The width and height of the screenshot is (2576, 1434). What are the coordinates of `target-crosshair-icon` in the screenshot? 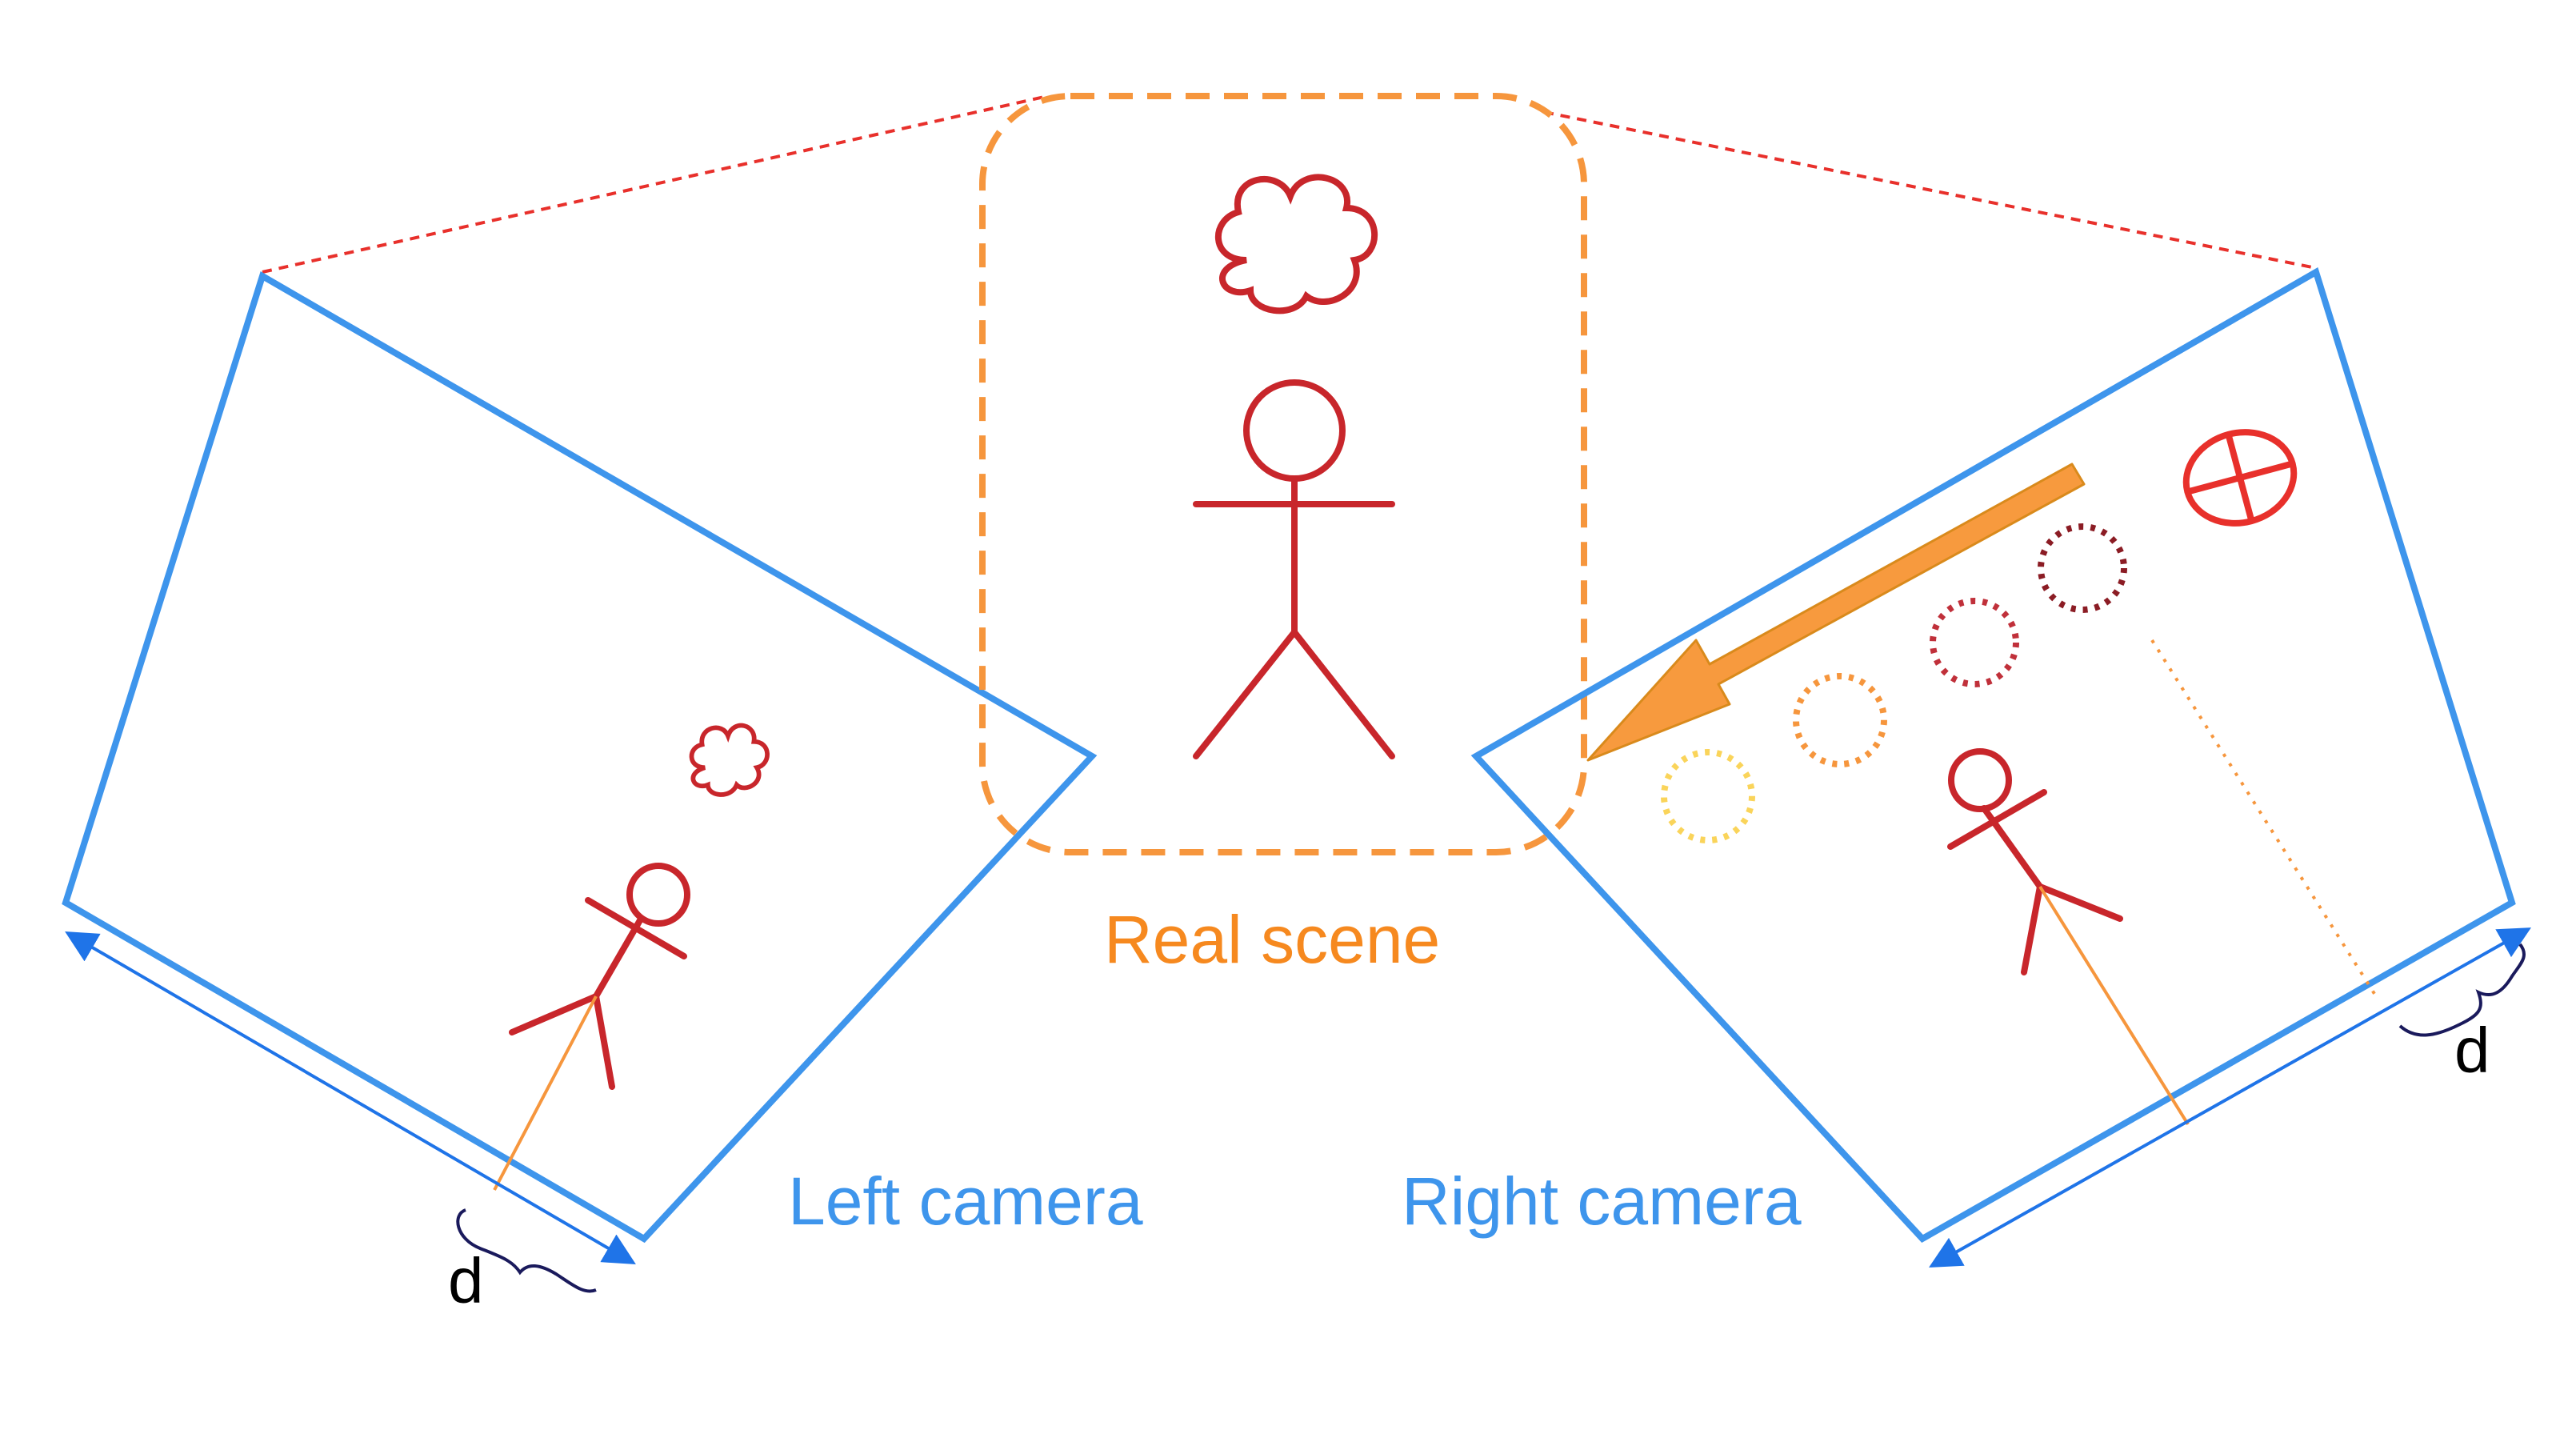 It's located at (2240, 477).